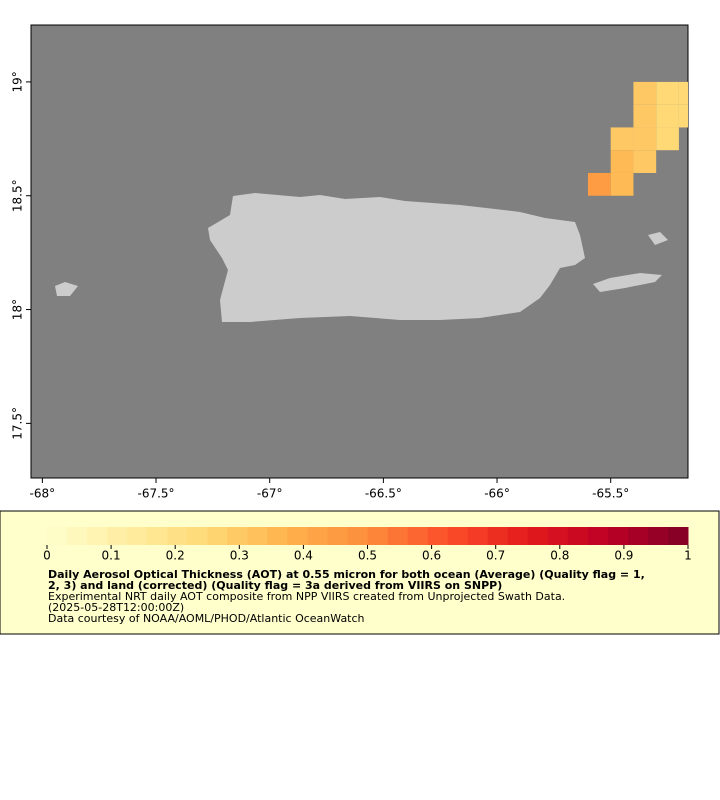 This screenshot has width=720, height=800. I want to click on y-tick-label: 17.5°, so click(18, 423).